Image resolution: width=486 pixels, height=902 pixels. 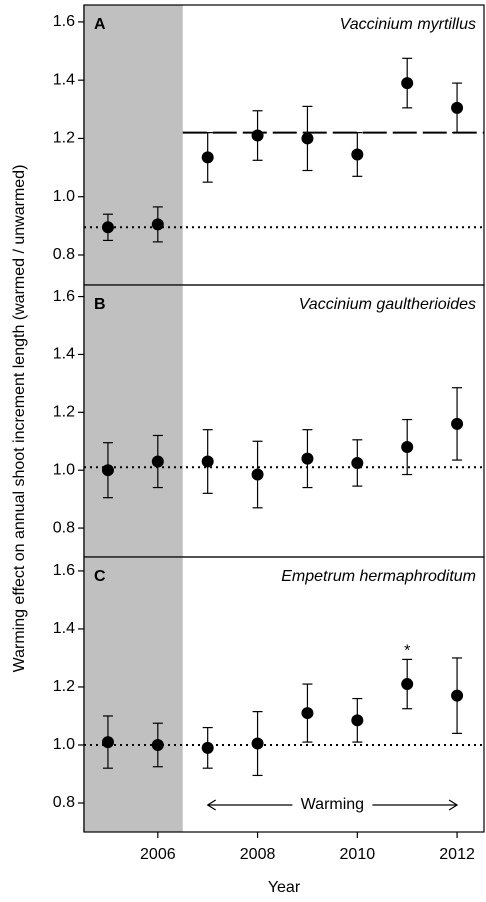 I want to click on panel-title: Empetrum hermaphroditum, so click(x=378, y=576).